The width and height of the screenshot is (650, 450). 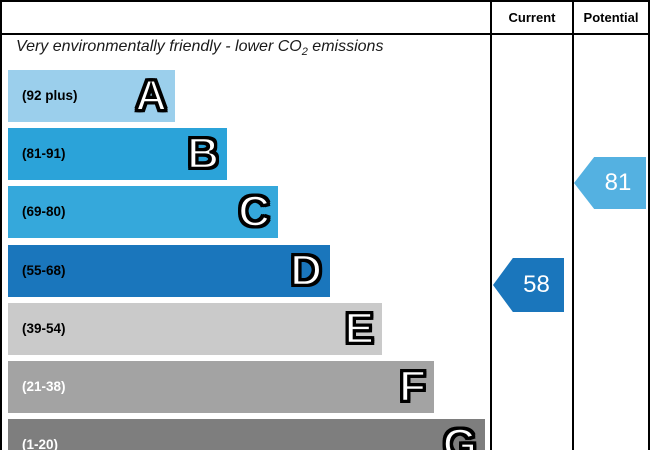 I want to click on chart-title-text: Very environmentally friendly - lower CO, so click(x=159, y=46).